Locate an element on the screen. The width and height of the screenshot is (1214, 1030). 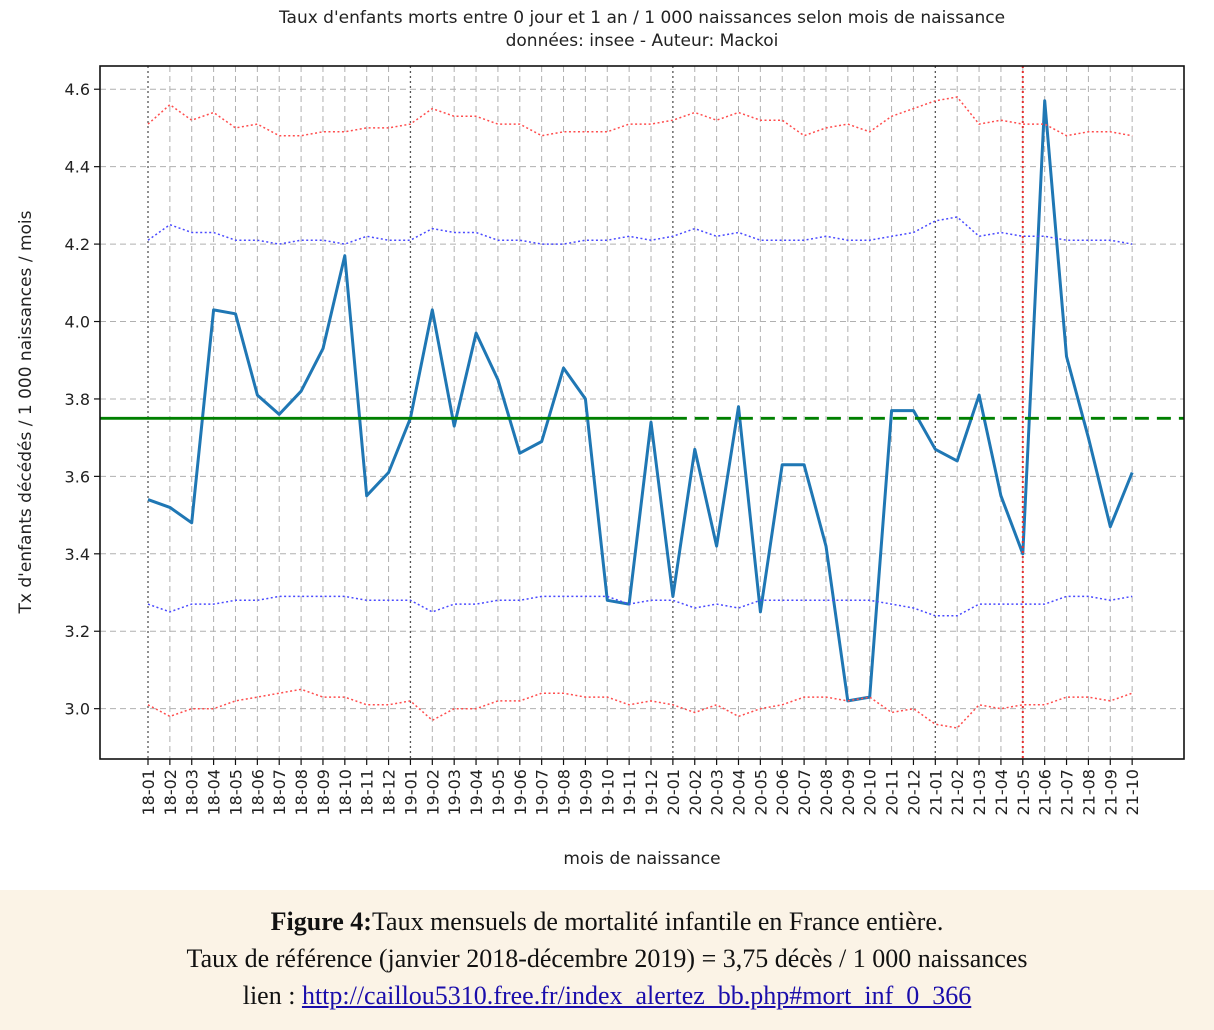
x-tick-label: 21-08 is located at coordinates (1088, 792).